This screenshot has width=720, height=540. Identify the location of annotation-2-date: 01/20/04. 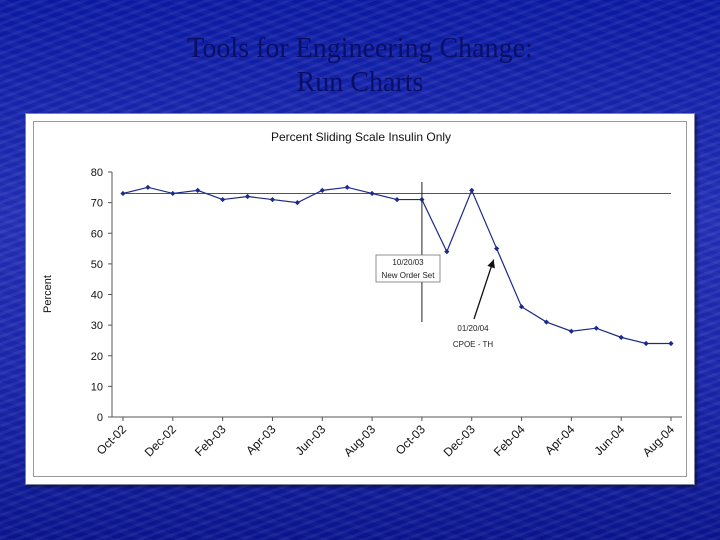
(473, 328).